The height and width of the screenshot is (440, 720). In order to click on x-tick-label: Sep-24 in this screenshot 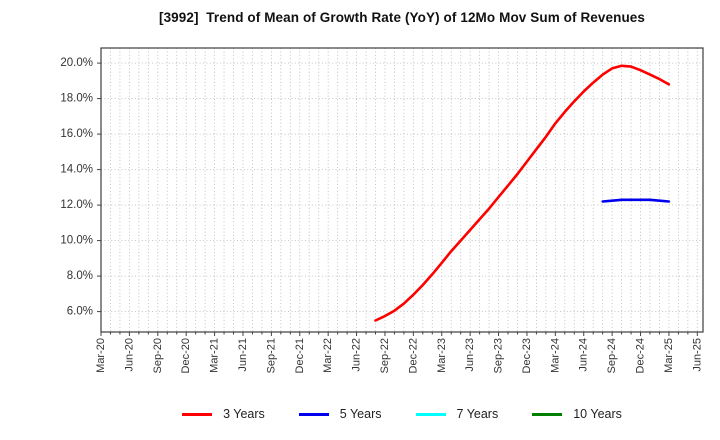, I will do `click(612, 355)`.